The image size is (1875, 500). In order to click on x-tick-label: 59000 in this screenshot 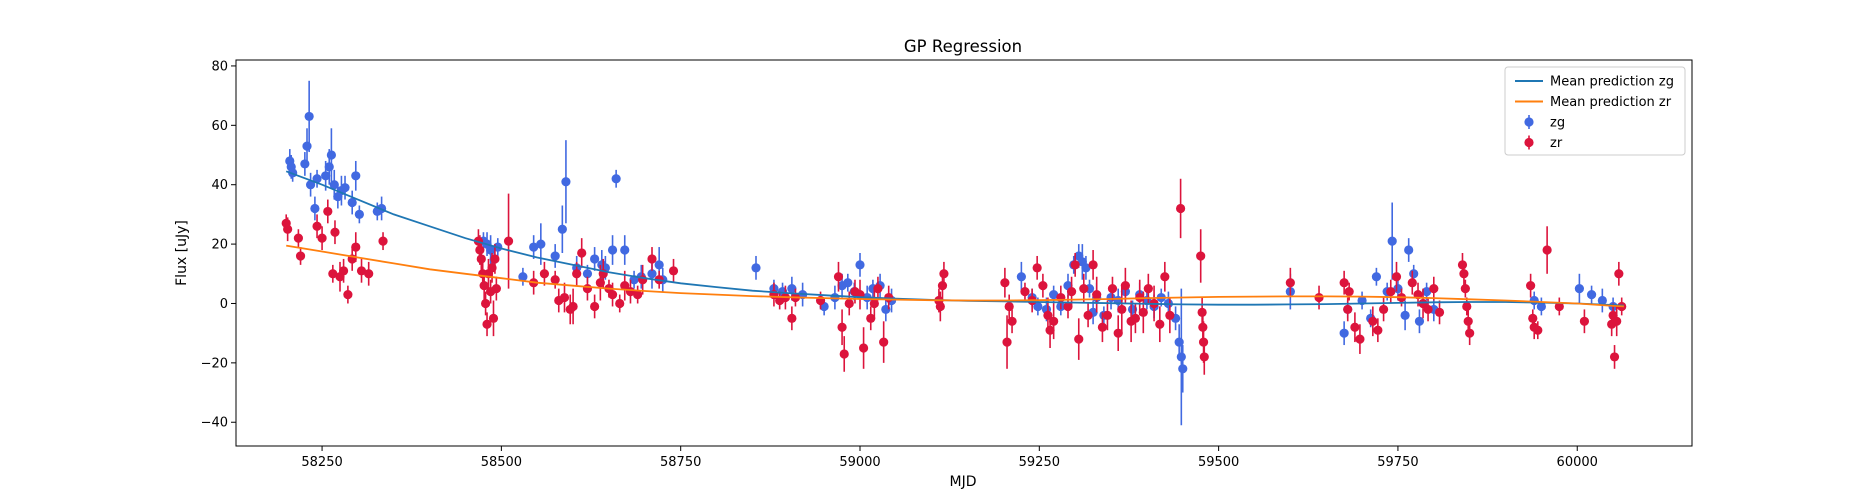, I will do `click(859, 462)`.